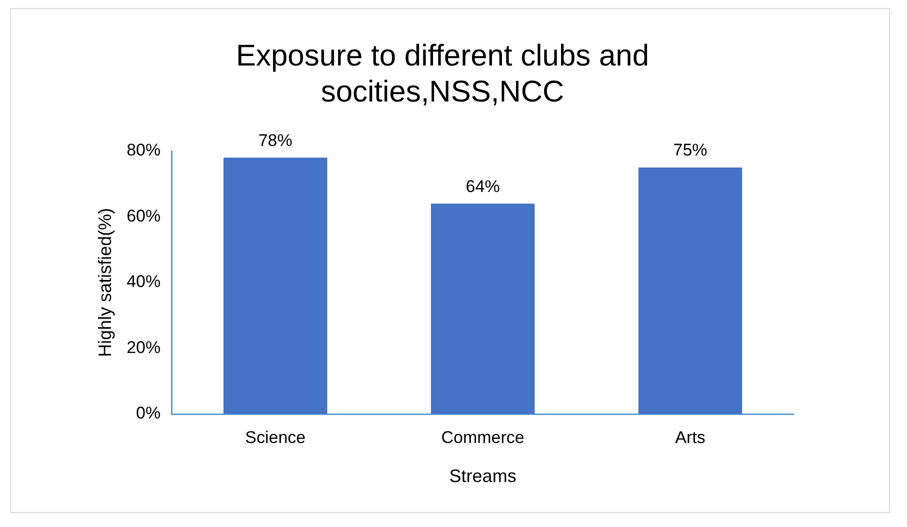  Describe the element at coordinates (482, 437) in the screenshot. I see `x-tick-label: Commerce` at that location.